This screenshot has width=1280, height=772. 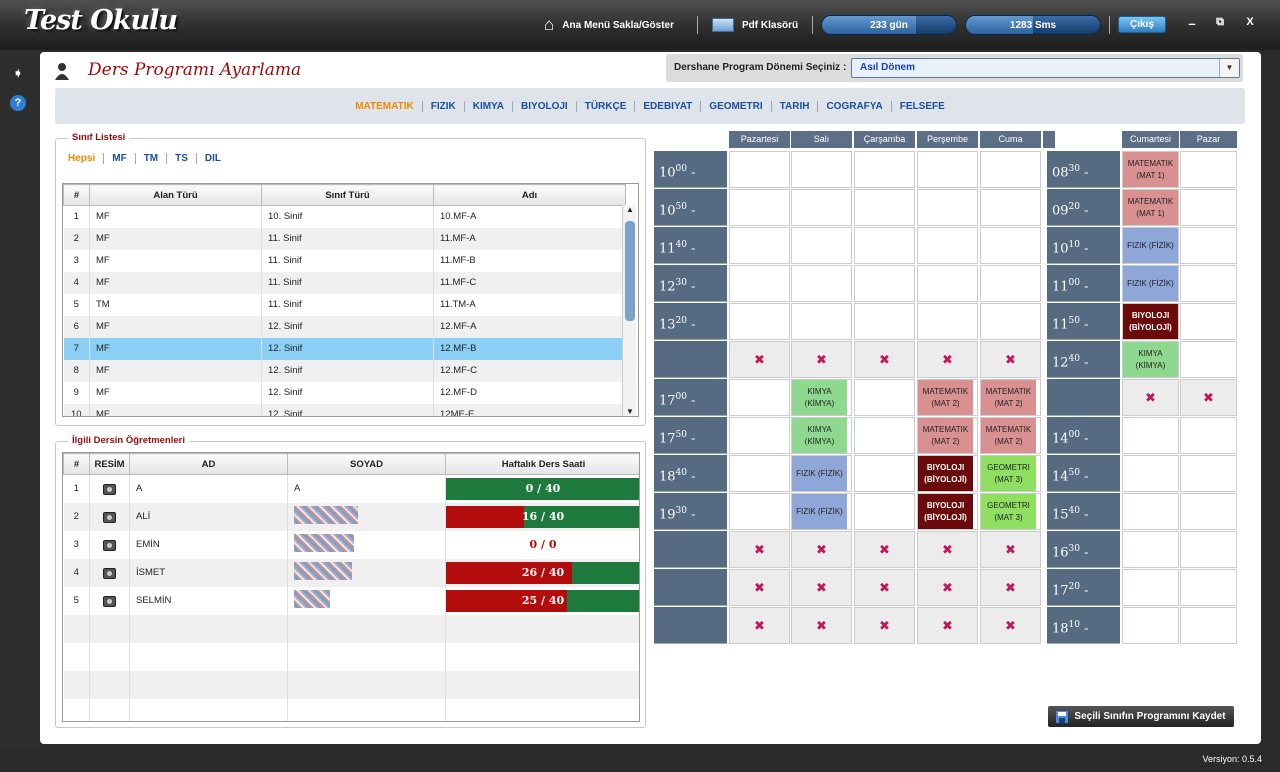 What do you see at coordinates (344, 348) in the screenshot?
I see `table-row: 7 MF 12. Sinif 12.MF-B` at bounding box center [344, 348].